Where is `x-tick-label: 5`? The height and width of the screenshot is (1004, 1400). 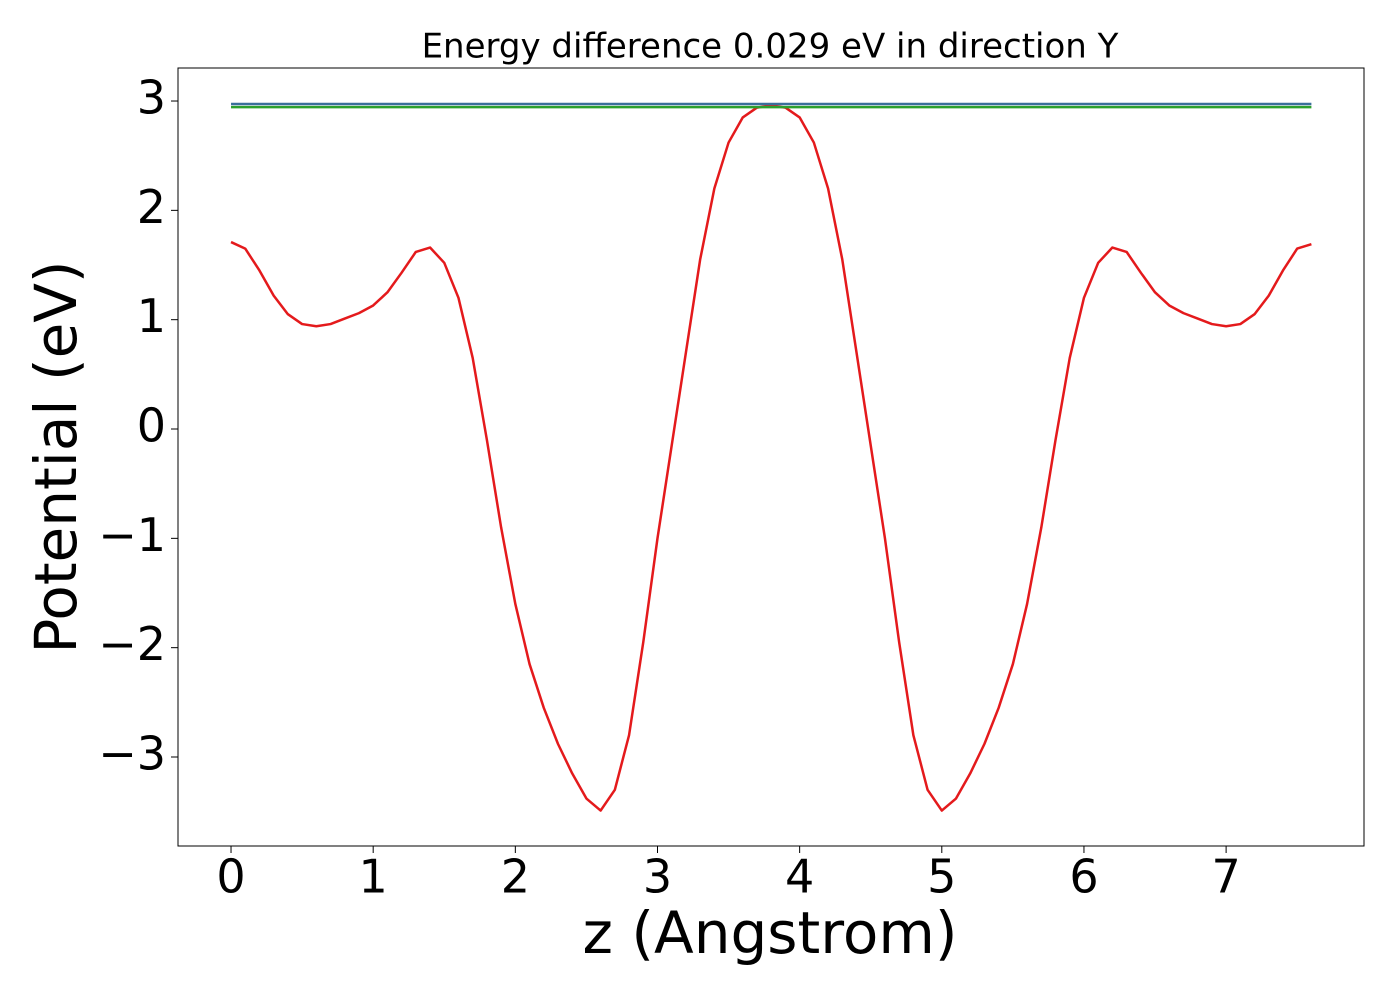 x-tick-label: 5 is located at coordinates (941, 877).